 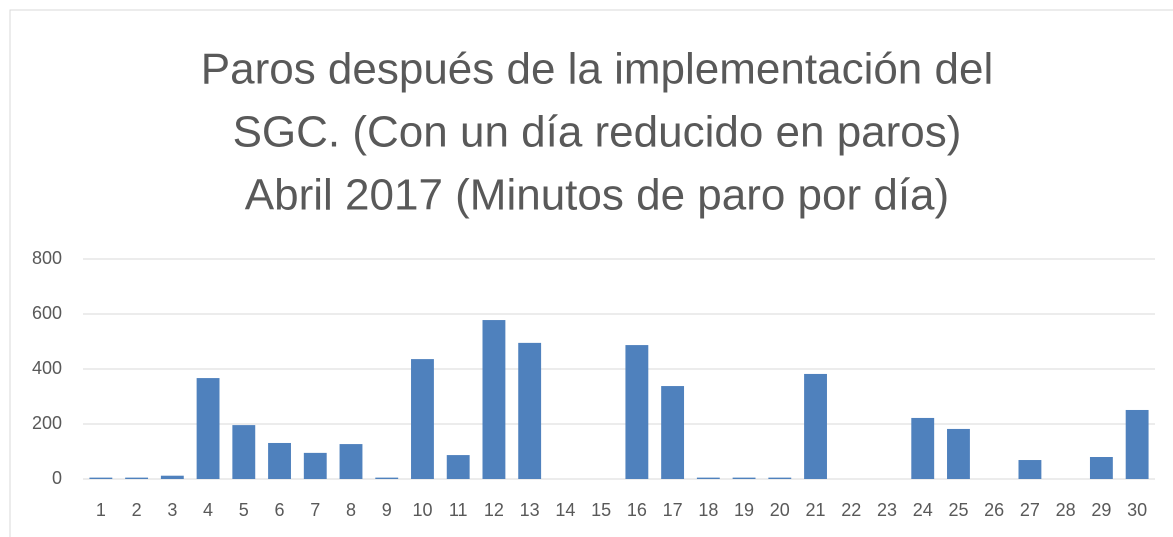 I want to click on x-tick-label: 3, so click(x=172, y=510).